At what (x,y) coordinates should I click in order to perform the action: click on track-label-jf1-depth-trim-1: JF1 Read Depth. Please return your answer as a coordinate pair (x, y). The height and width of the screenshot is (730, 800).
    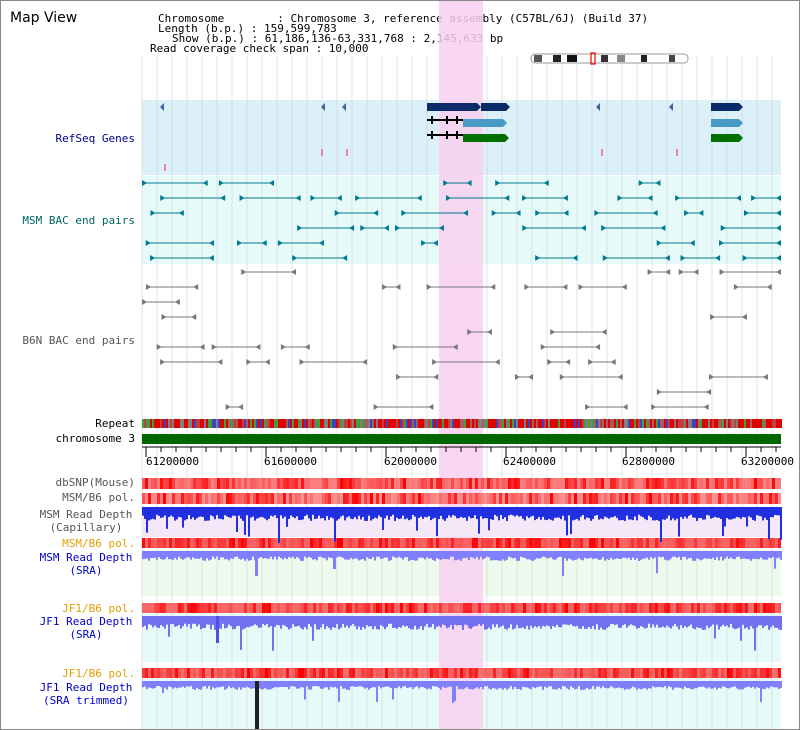
    Looking at the image, I should click on (86, 687).